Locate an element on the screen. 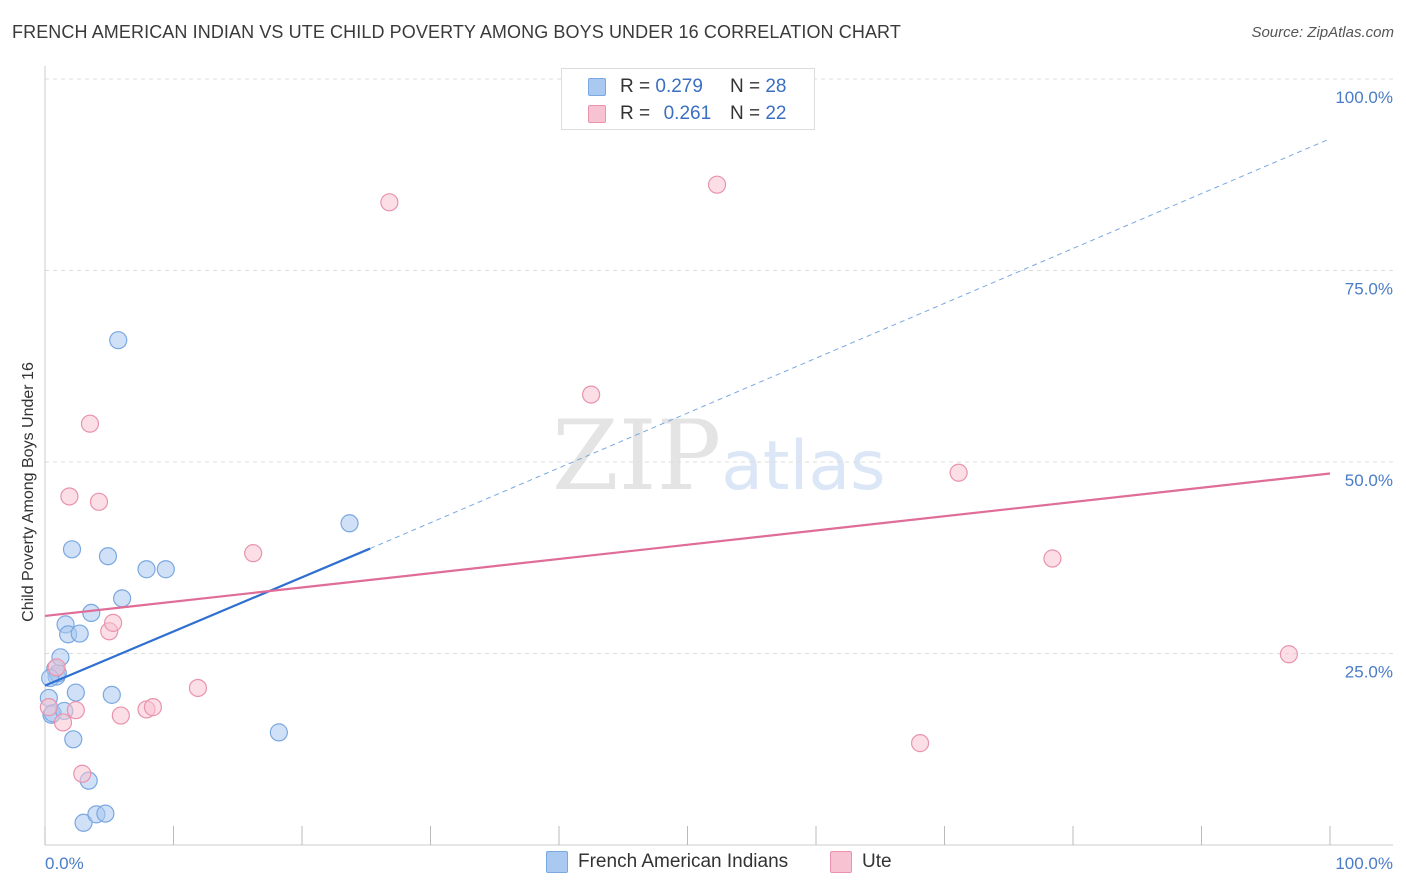  legend-r-value: 0.279 is located at coordinates (679, 86).